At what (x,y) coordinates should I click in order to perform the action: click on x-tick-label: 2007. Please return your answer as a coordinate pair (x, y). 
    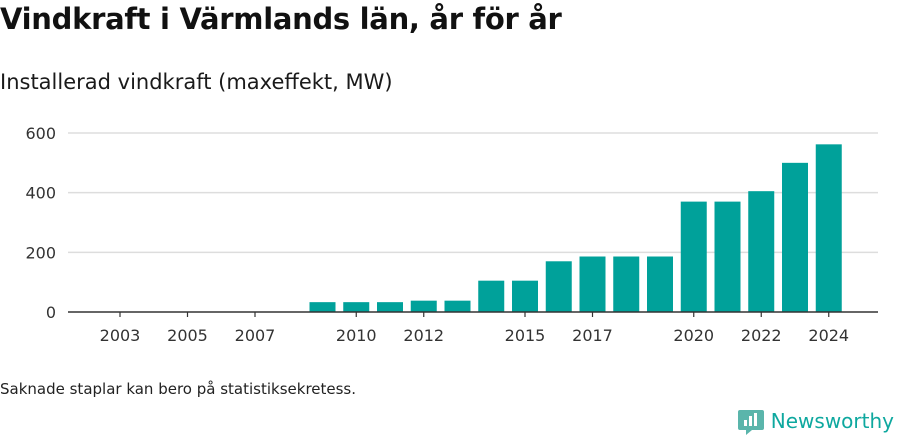
    Looking at the image, I should click on (255, 335).